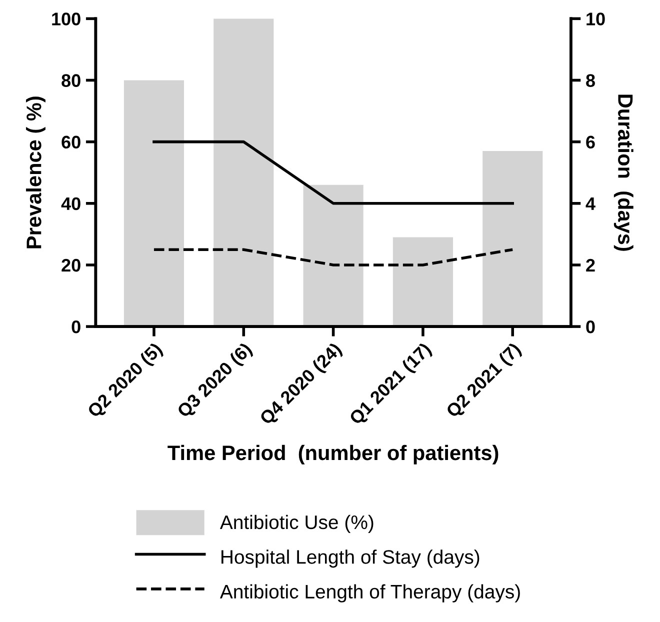  I want to click on legend-label: Antibiotic Length of Therapy (days), so click(370, 593).